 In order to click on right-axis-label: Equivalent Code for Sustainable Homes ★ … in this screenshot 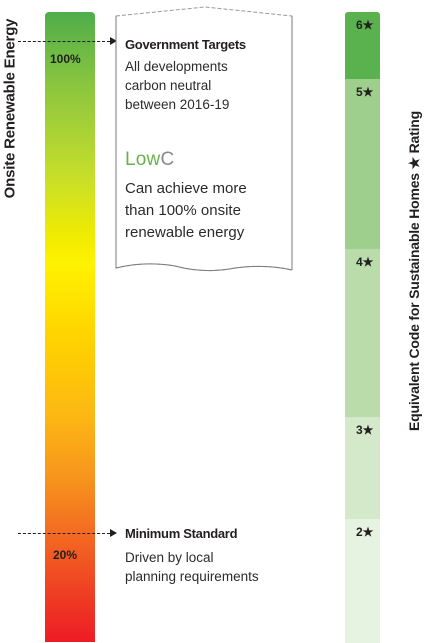, I will do `click(414, 271)`.